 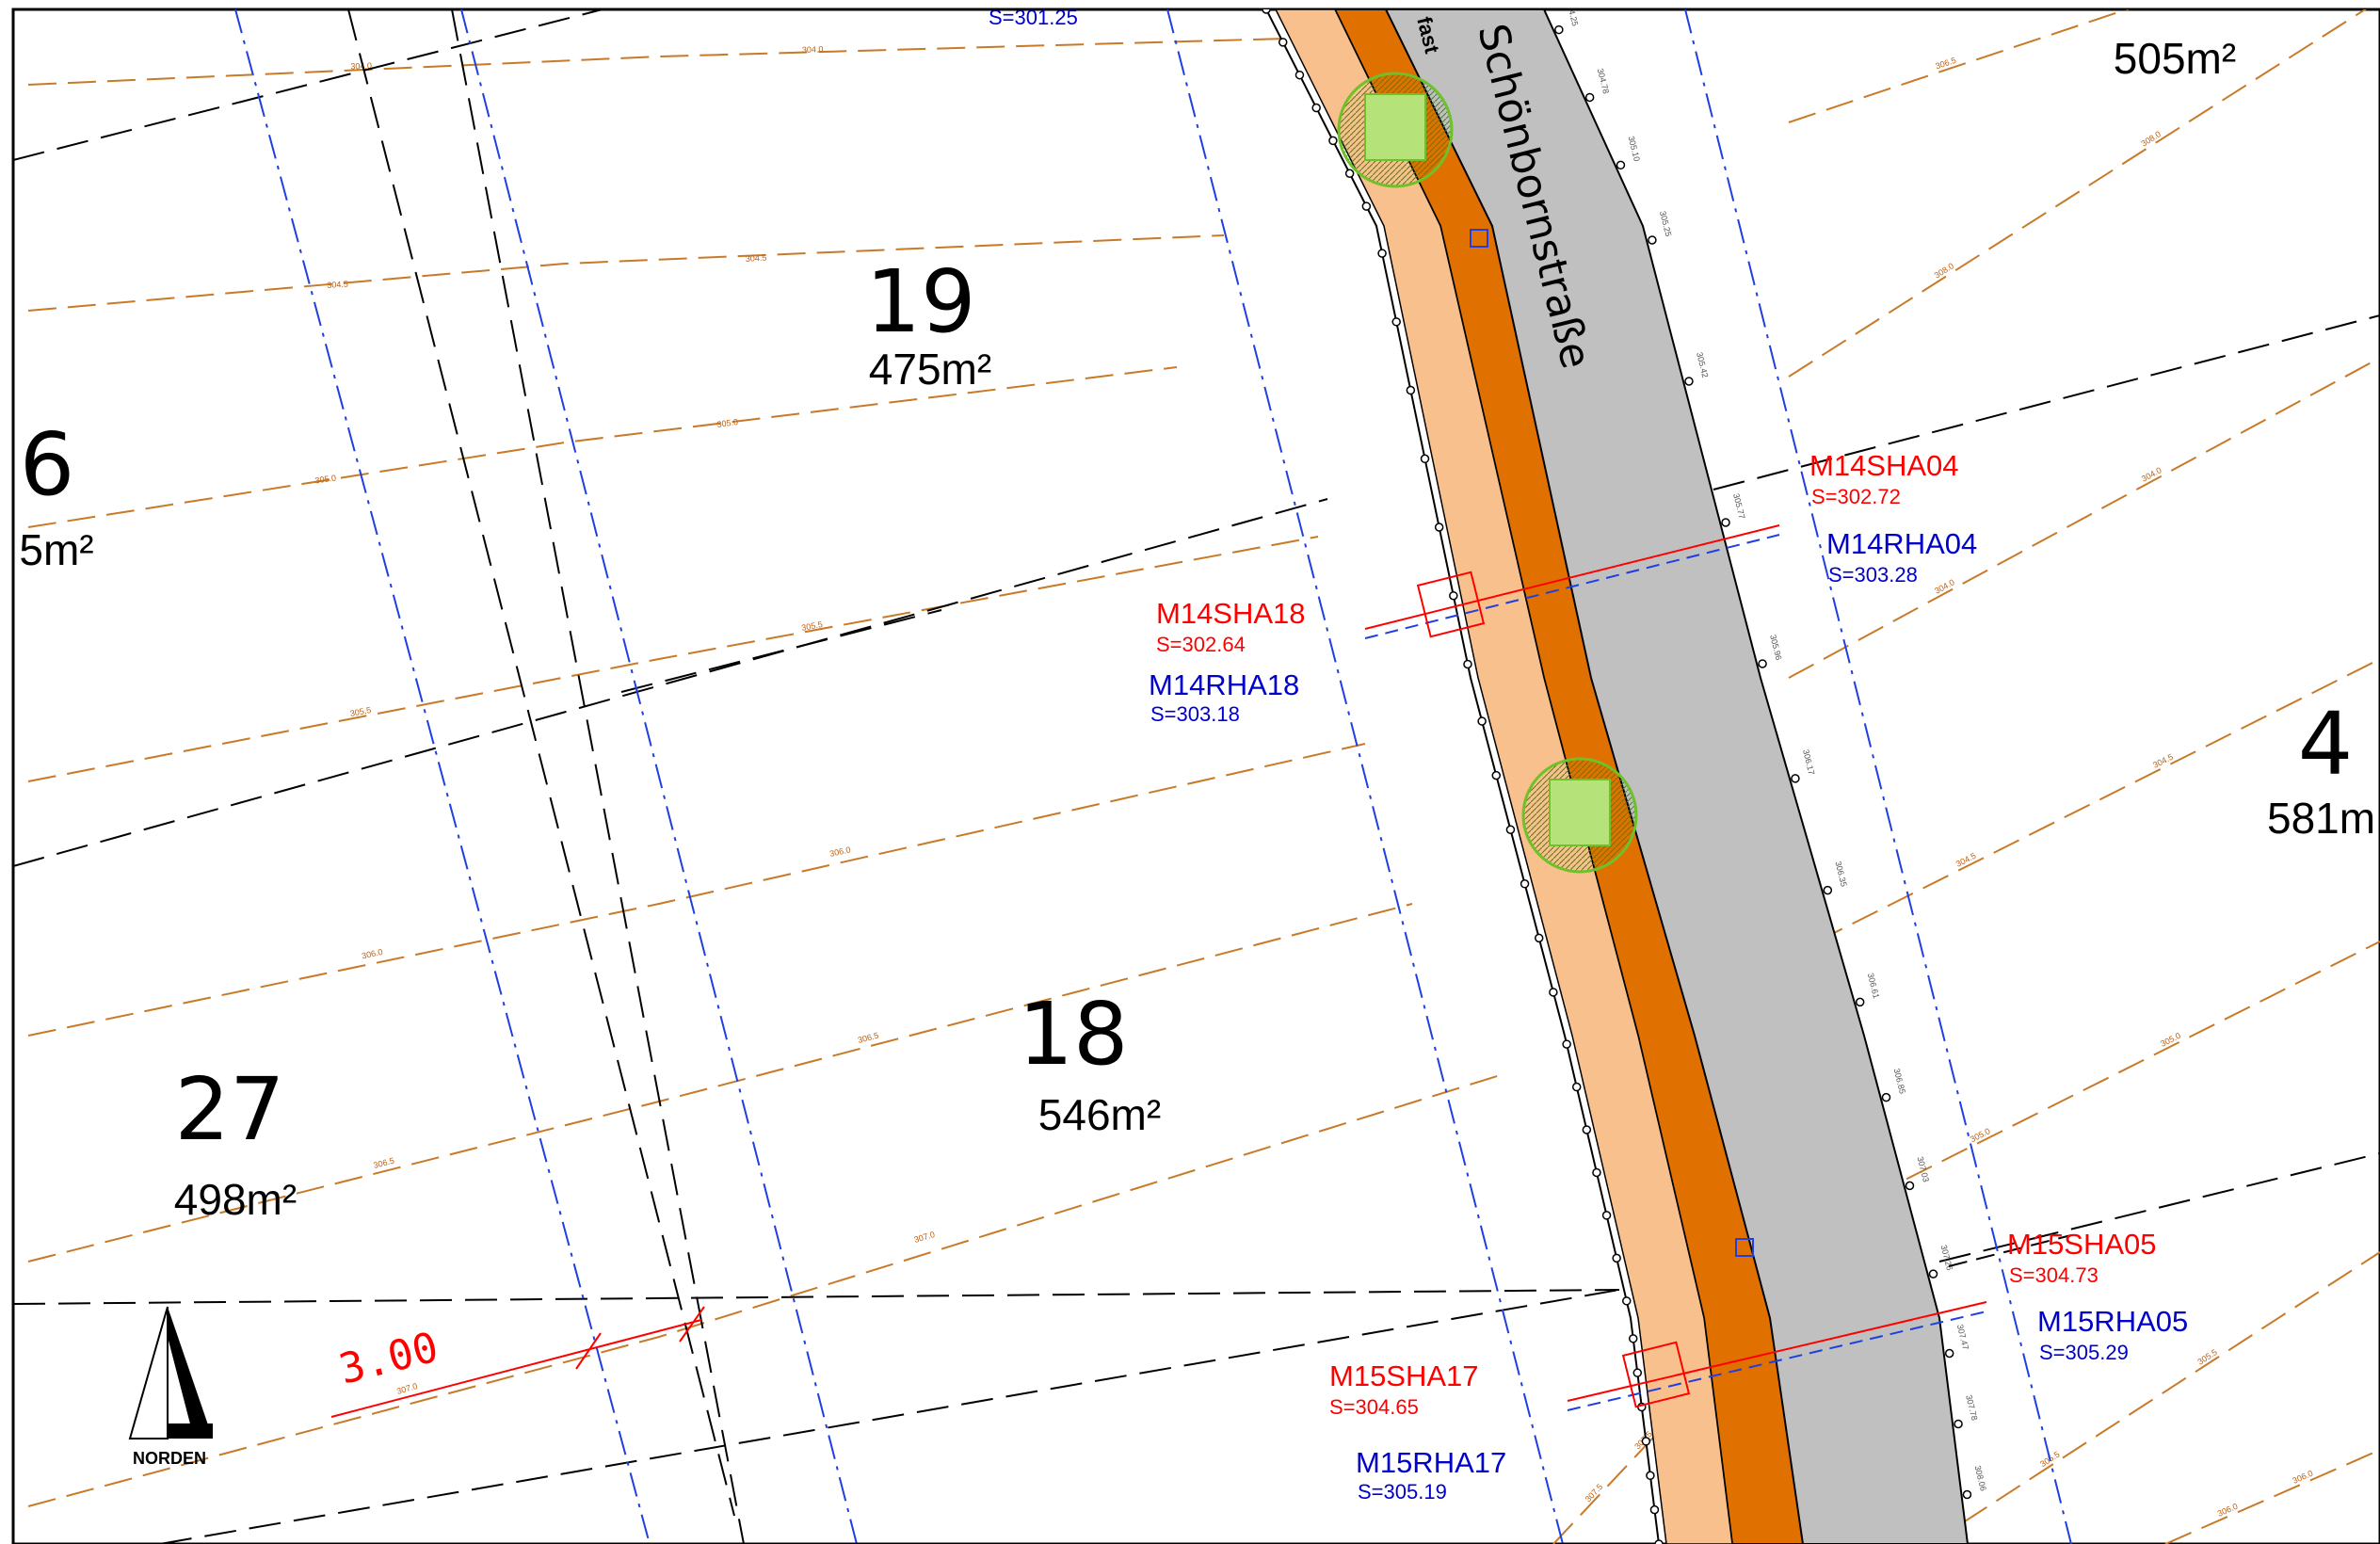 I want to click on contour-label: 306.5, so click(x=2152, y=1).